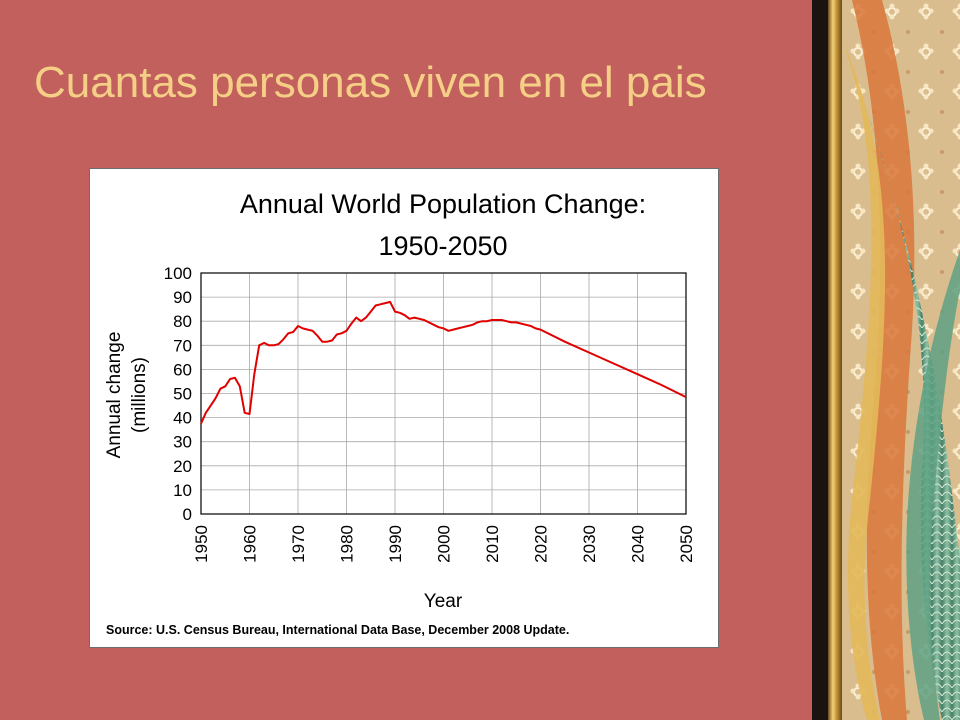  What do you see at coordinates (443, 204) in the screenshot?
I see `chart-title: Annual World Population Change:` at bounding box center [443, 204].